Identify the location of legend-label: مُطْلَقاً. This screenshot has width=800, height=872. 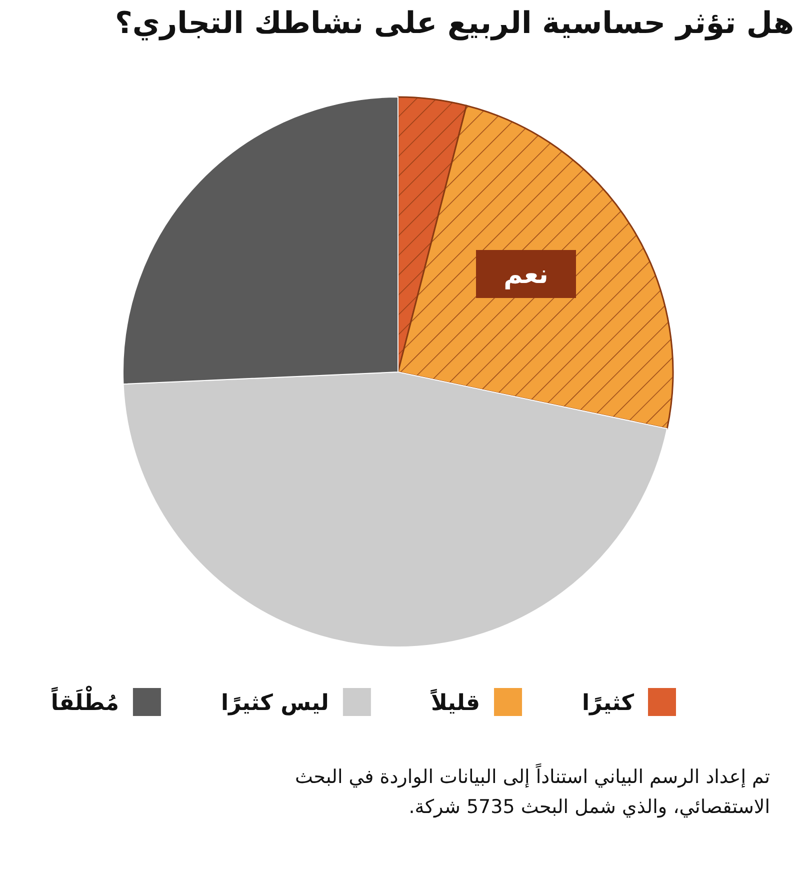
(84, 700).